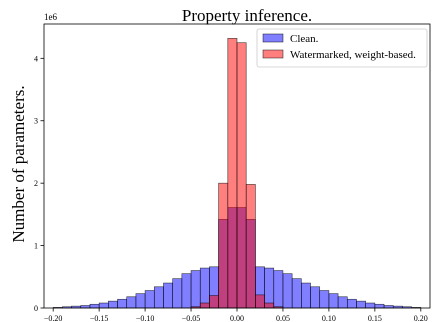  Describe the element at coordinates (421, 318) in the screenshot. I see `x-tick-label-8: 0.20` at that location.